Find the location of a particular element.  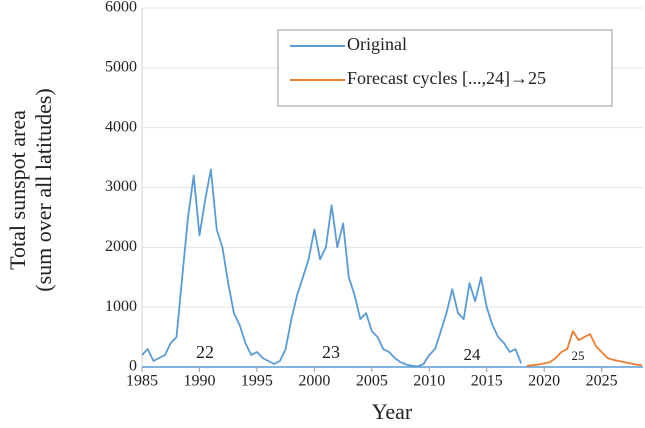

legend-label: Original is located at coordinates (377, 44).